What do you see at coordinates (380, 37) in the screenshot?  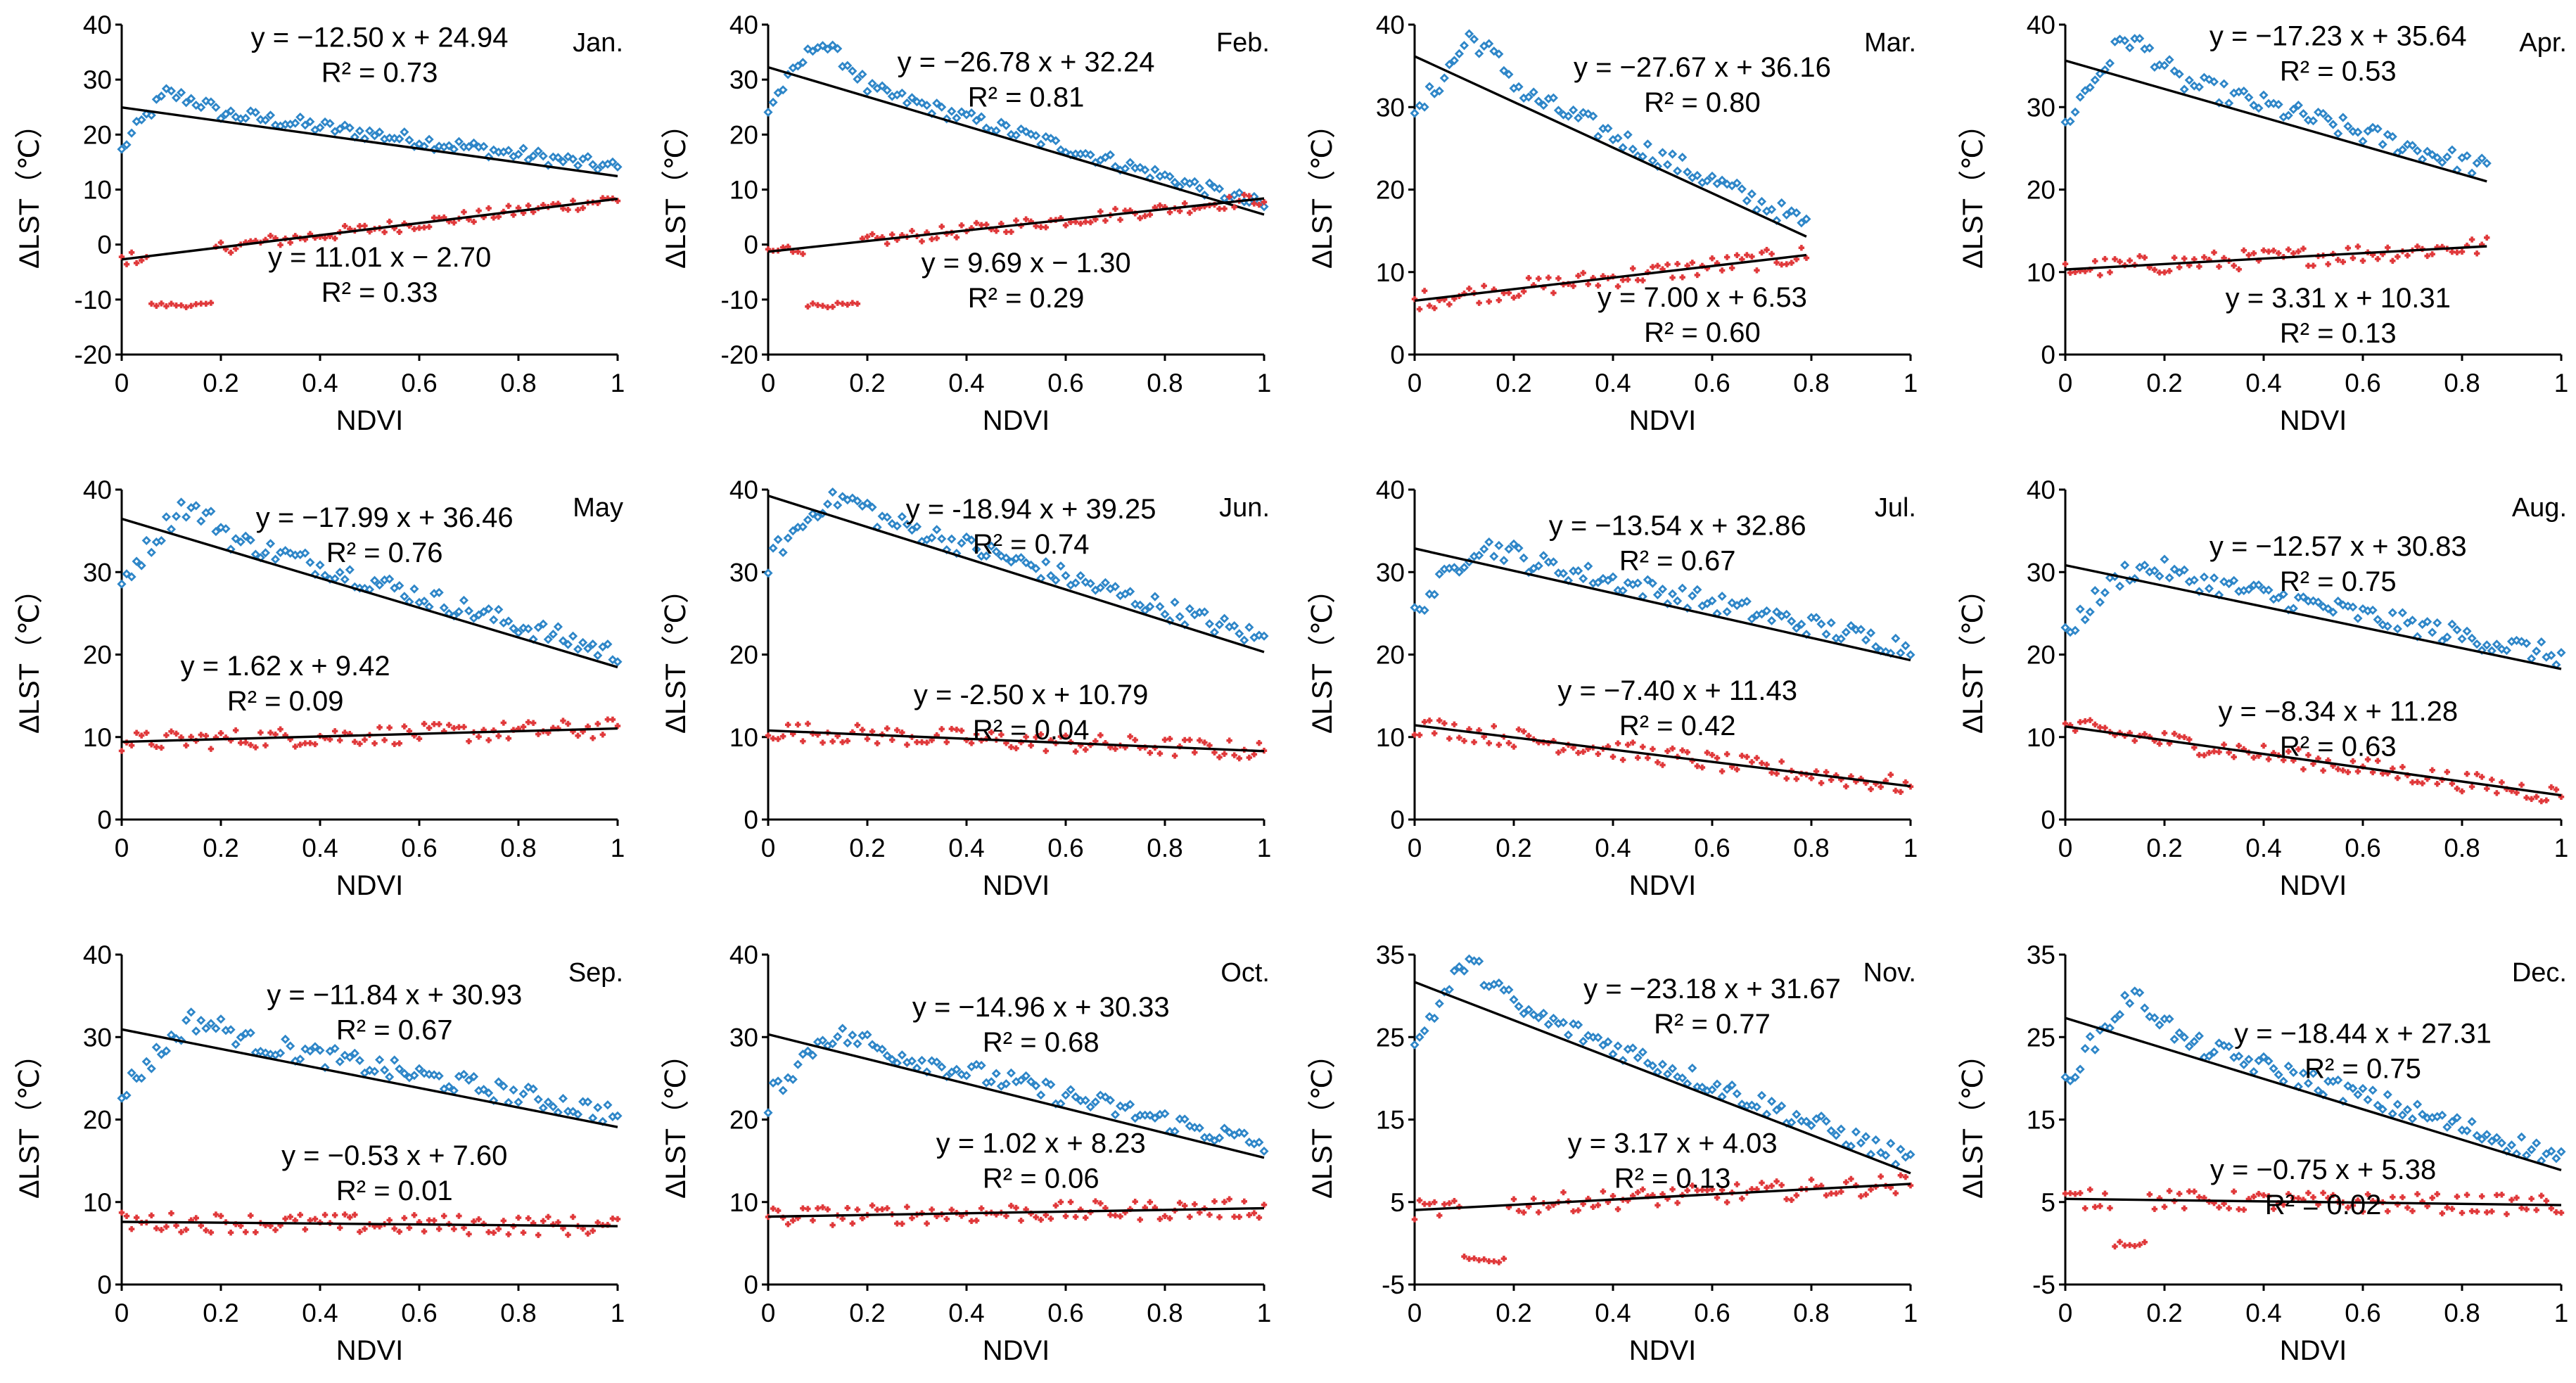 I see `equation-upper: y = −12.50 x + 24.94` at bounding box center [380, 37].